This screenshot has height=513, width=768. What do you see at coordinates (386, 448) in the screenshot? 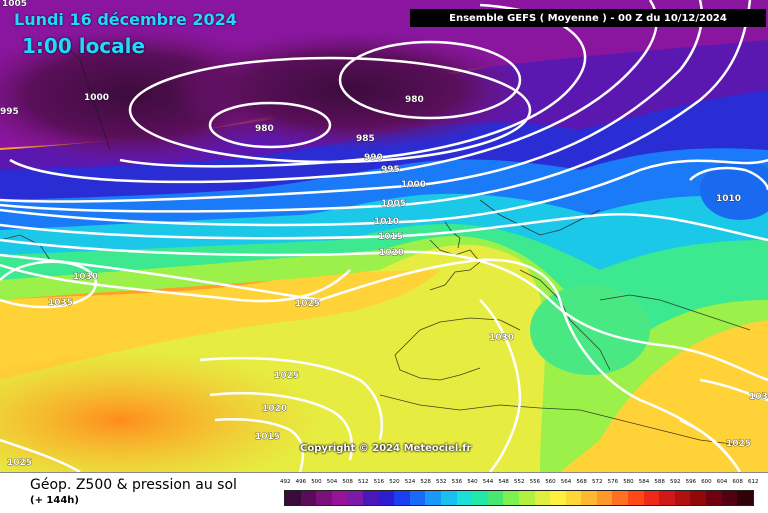
I see `copyright-notice: Copyright © 2024 Meteociel.fr` at bounding box center [386, 448].